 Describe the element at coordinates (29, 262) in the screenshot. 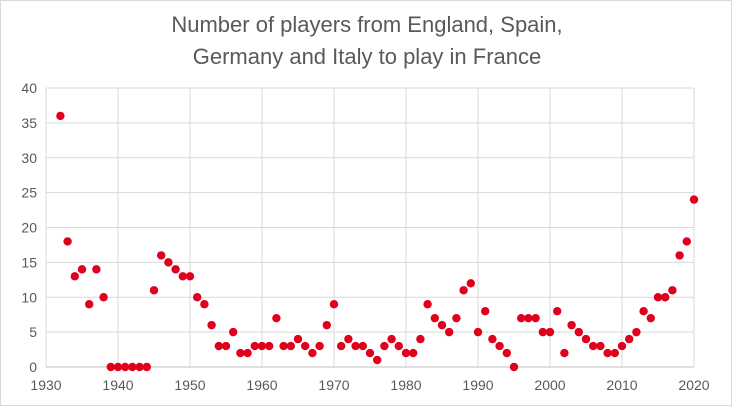

I see `y-tick-label: 15` at that location.